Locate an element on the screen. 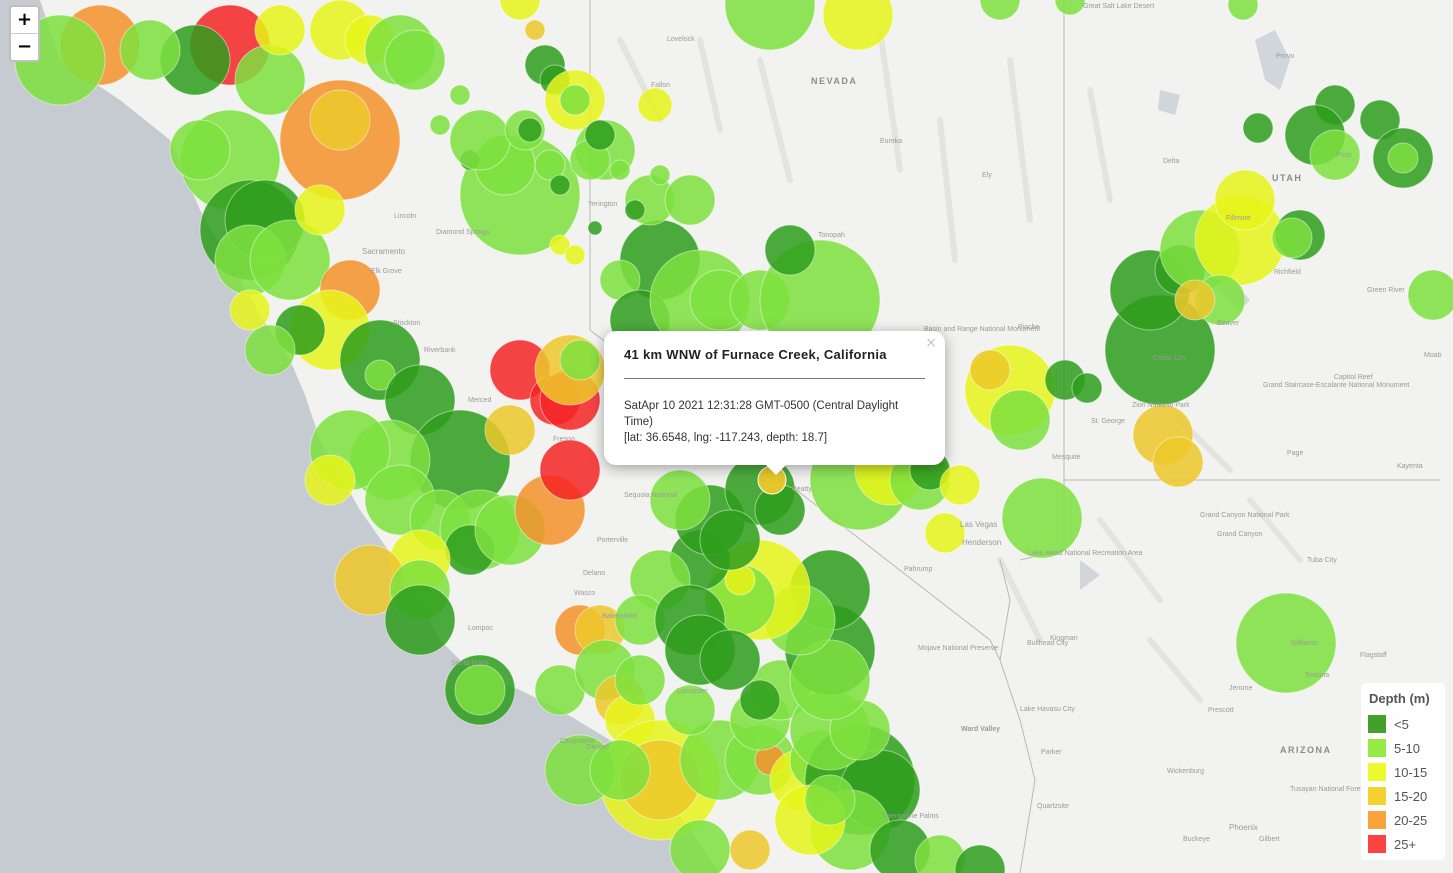 Image resolution: width=1453 pixels, height=873 pixels. place-label: Gilbert is located at coordinates (1269, 839).